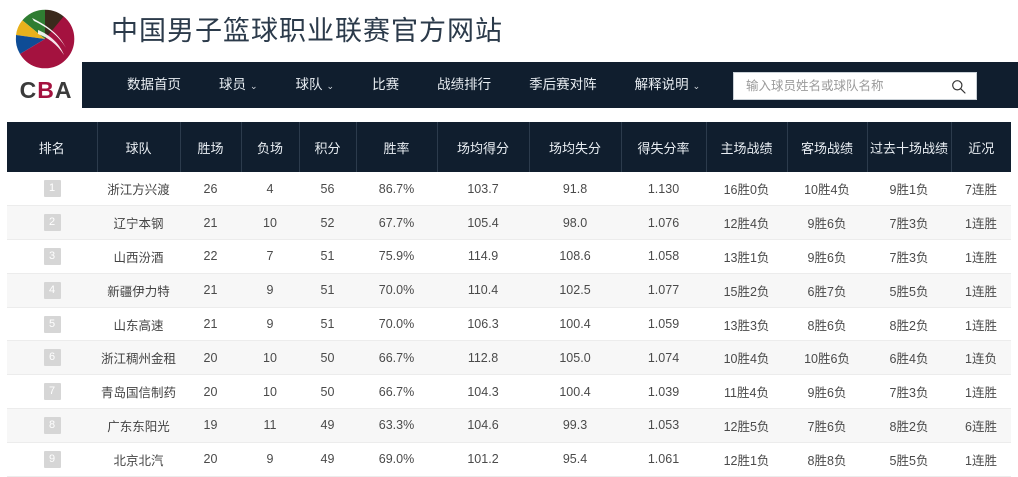 The width and height of the screenshot is (1018, 477). What do you see at coordinates (52, 147) in the screenshot?
I see `col-rank: 排名` at bounding box center [52, 147].